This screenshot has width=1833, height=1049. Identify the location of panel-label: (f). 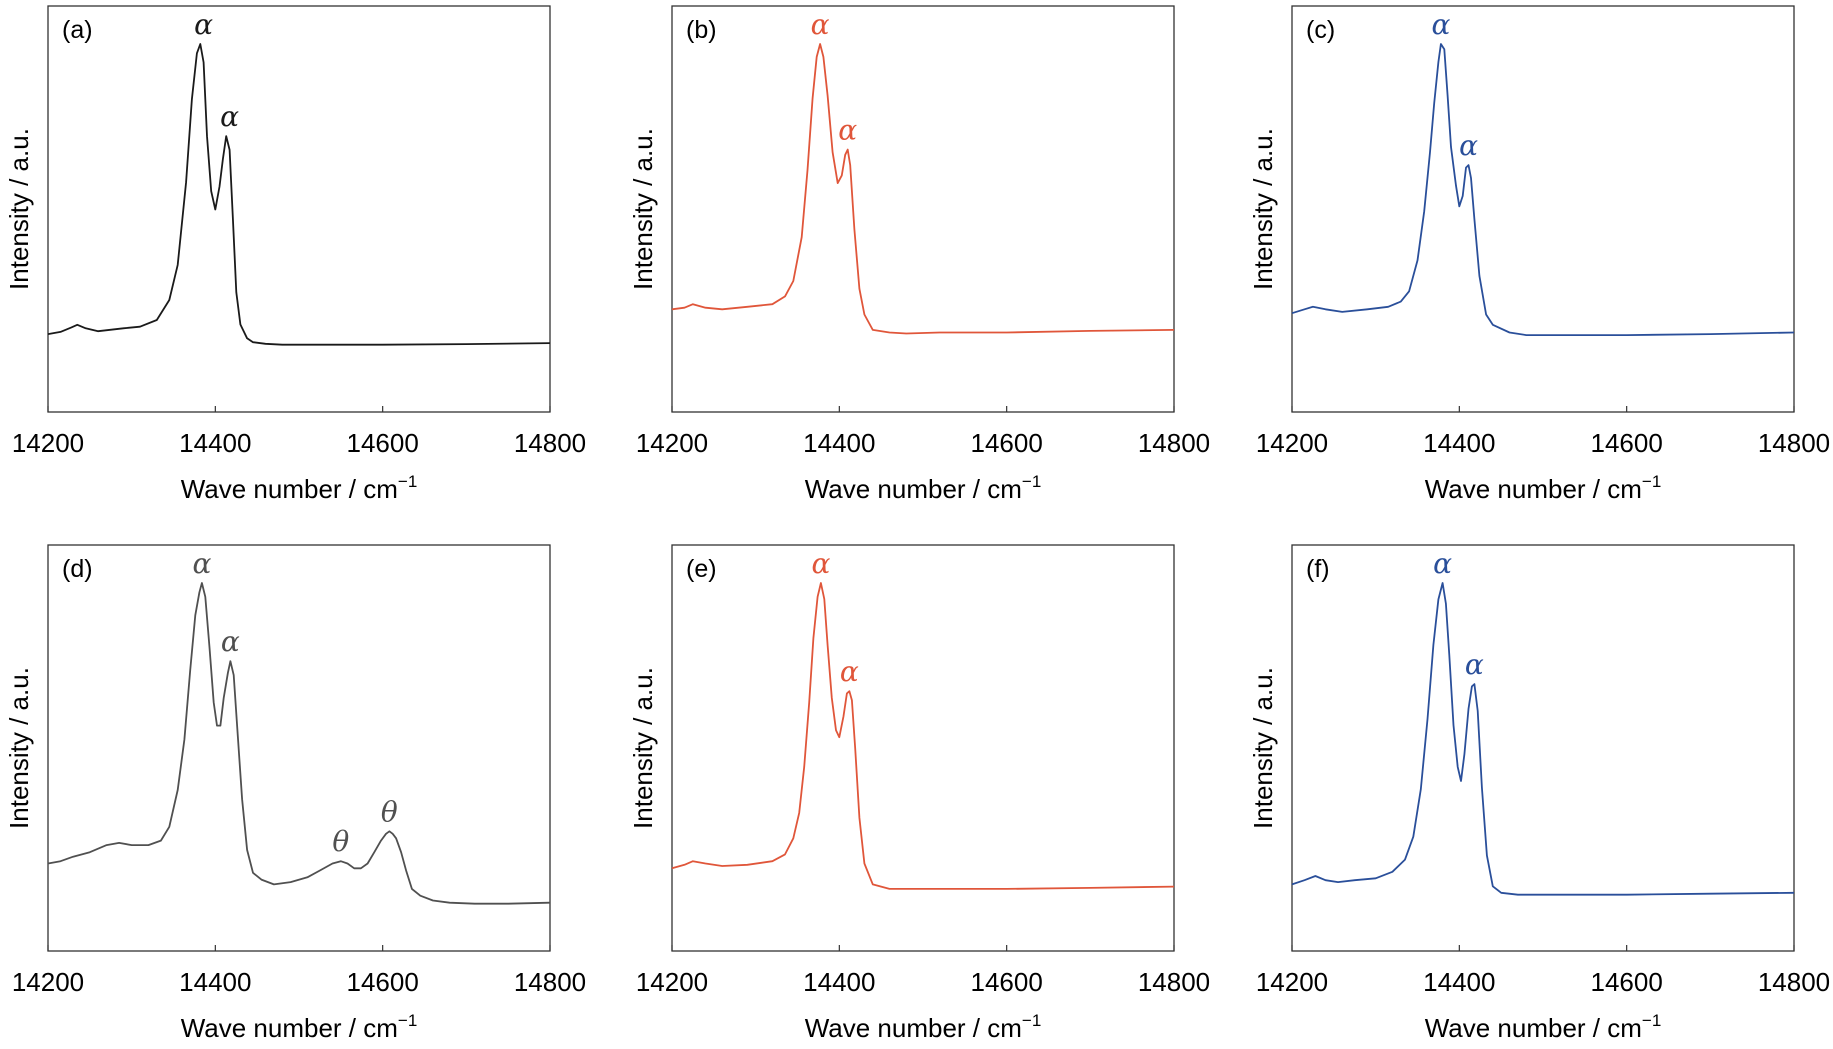
(1318, 569).